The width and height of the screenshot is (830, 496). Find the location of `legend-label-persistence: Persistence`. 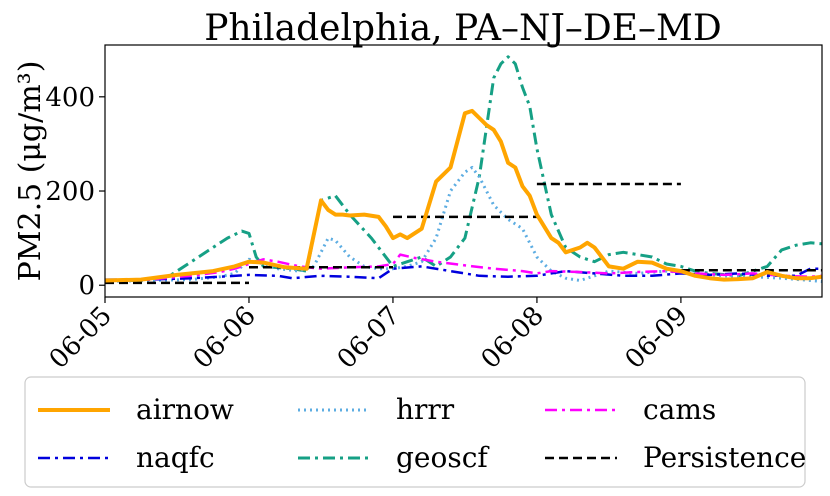

legend-label-persistence: Persistence is located at coordinates (724, 457).